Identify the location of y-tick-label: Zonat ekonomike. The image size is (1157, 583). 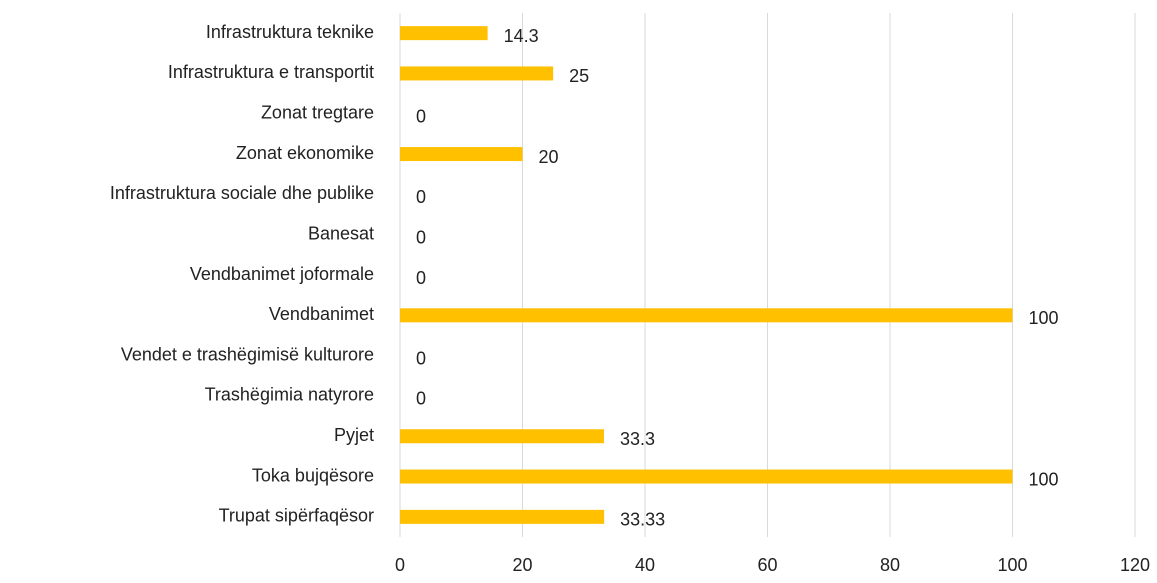
(305, 153).